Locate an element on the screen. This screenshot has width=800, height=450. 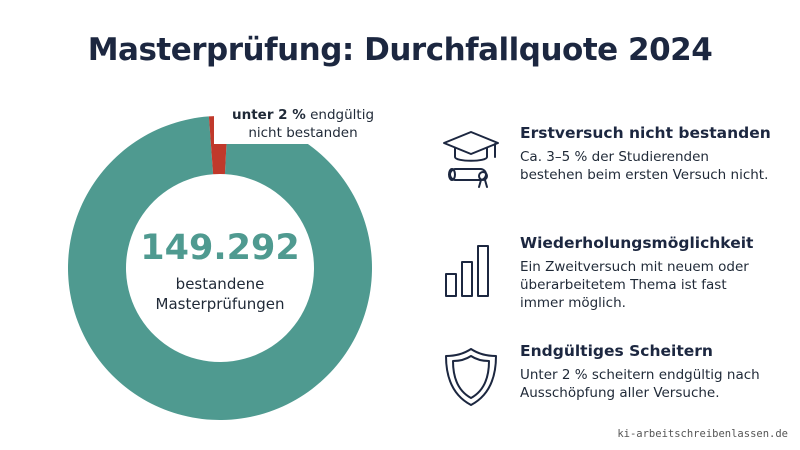
info-title: Erstversuch nicht bestanden is located at coordinates (645, 133).